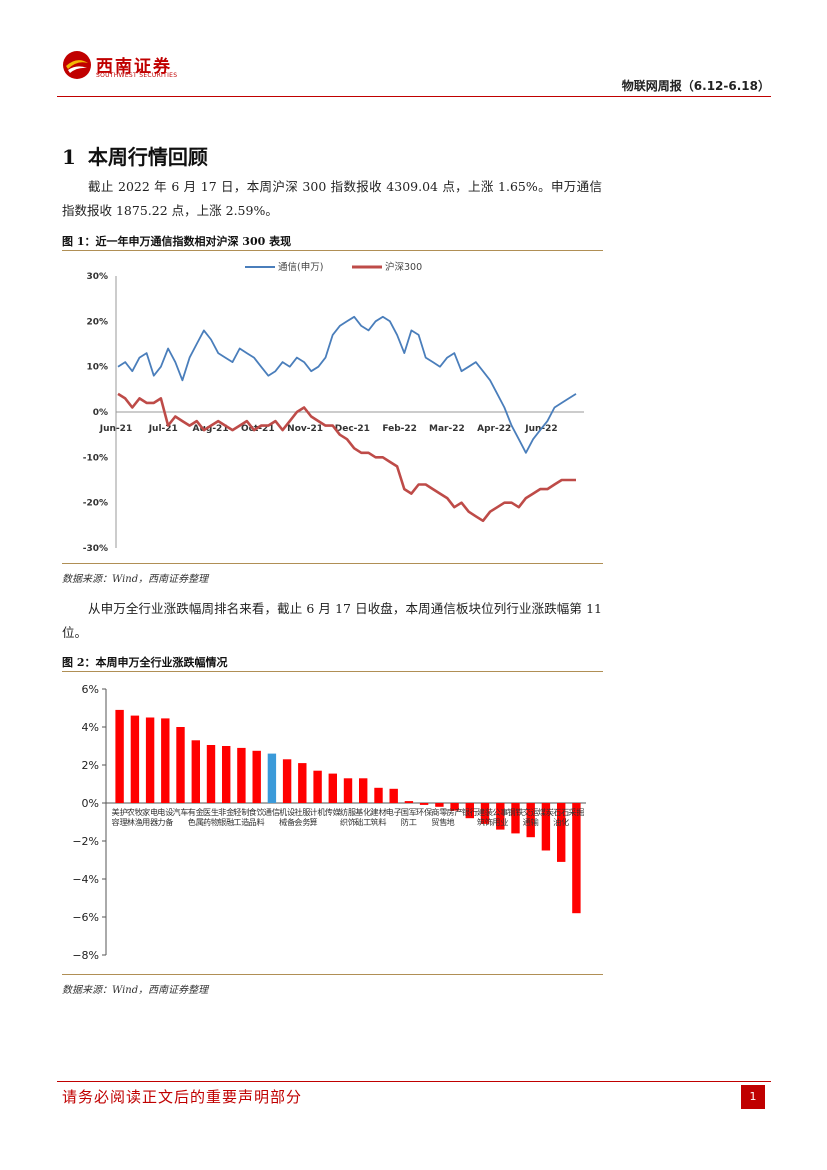  Describe the element at coordinates (85, 917) in the screenshot. I see `y-tick-label: −6%` at that location.